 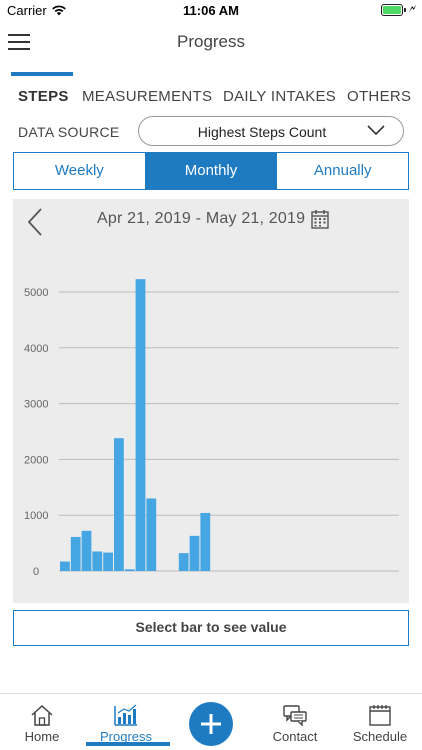 What do you see at coordinates (36, 293) in the screenshot?
I see `y-tick-label: 5000` at bounding box center [36, 293].